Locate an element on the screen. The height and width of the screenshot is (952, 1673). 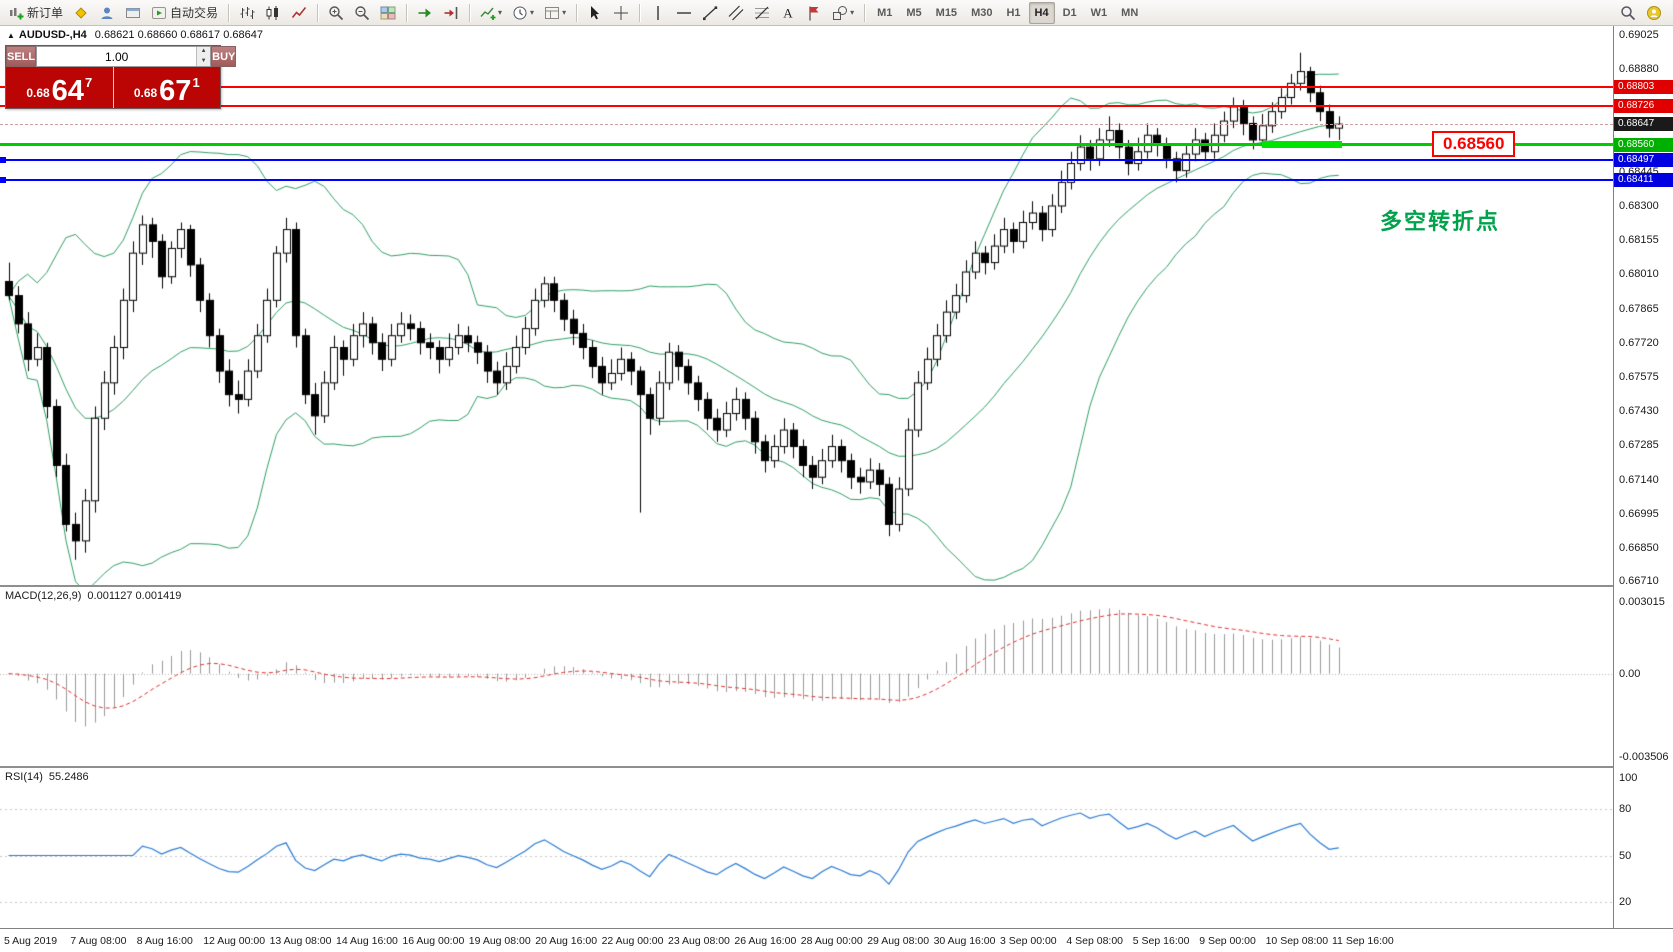
trendline-button is located at coordinates (710, 13).